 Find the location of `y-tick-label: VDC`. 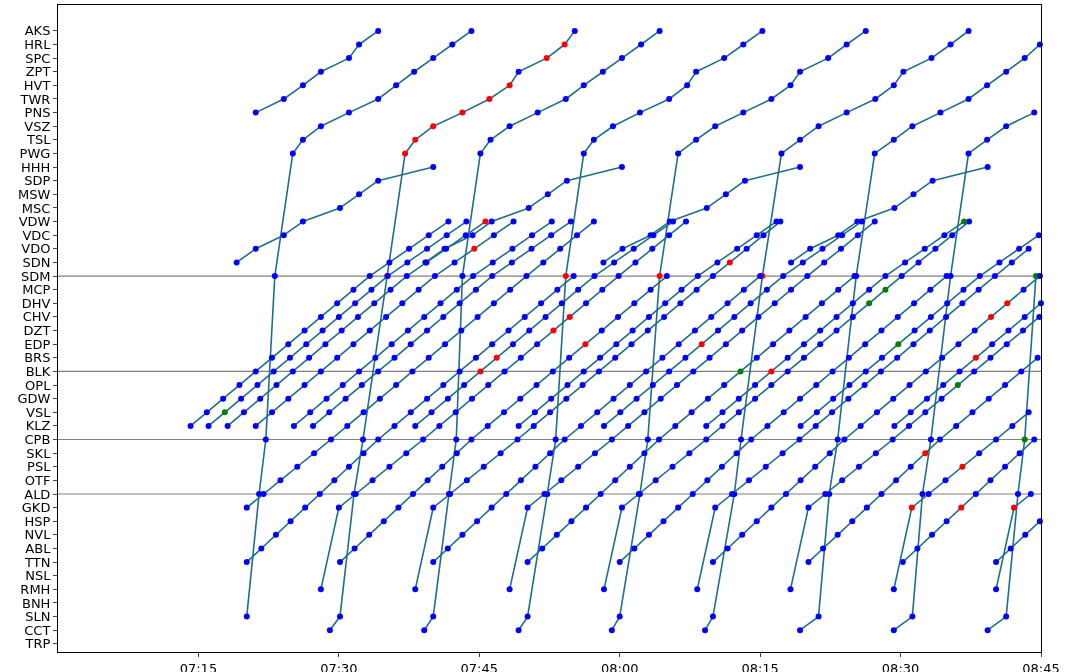

y-tick-label: VDC is located at coordinates (36, 235).